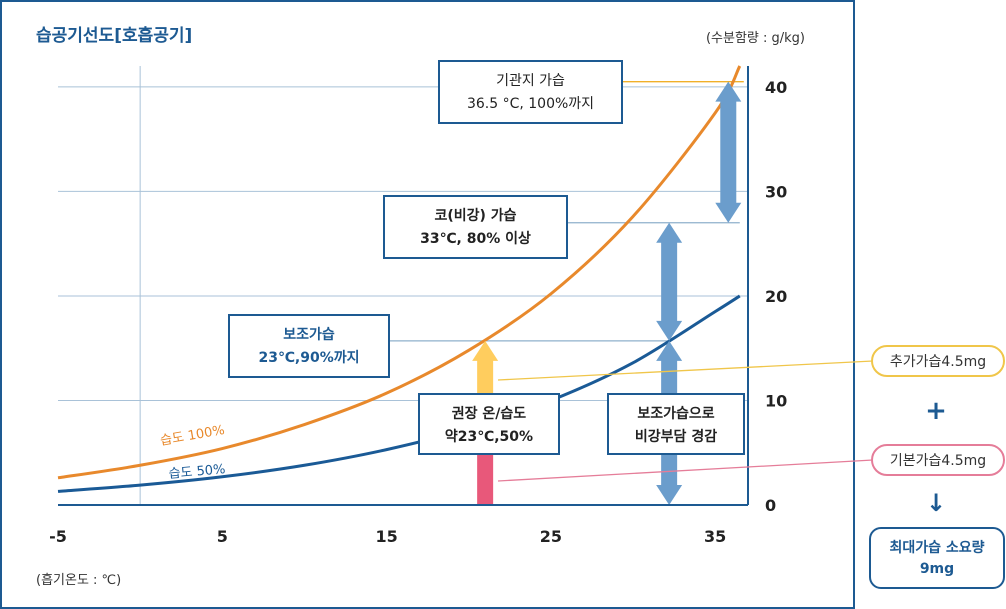  What do you see at coordinates (776, 87) in the screenshot?
I see `y-tick-label-4: 40` at bounding box center [776, 87].